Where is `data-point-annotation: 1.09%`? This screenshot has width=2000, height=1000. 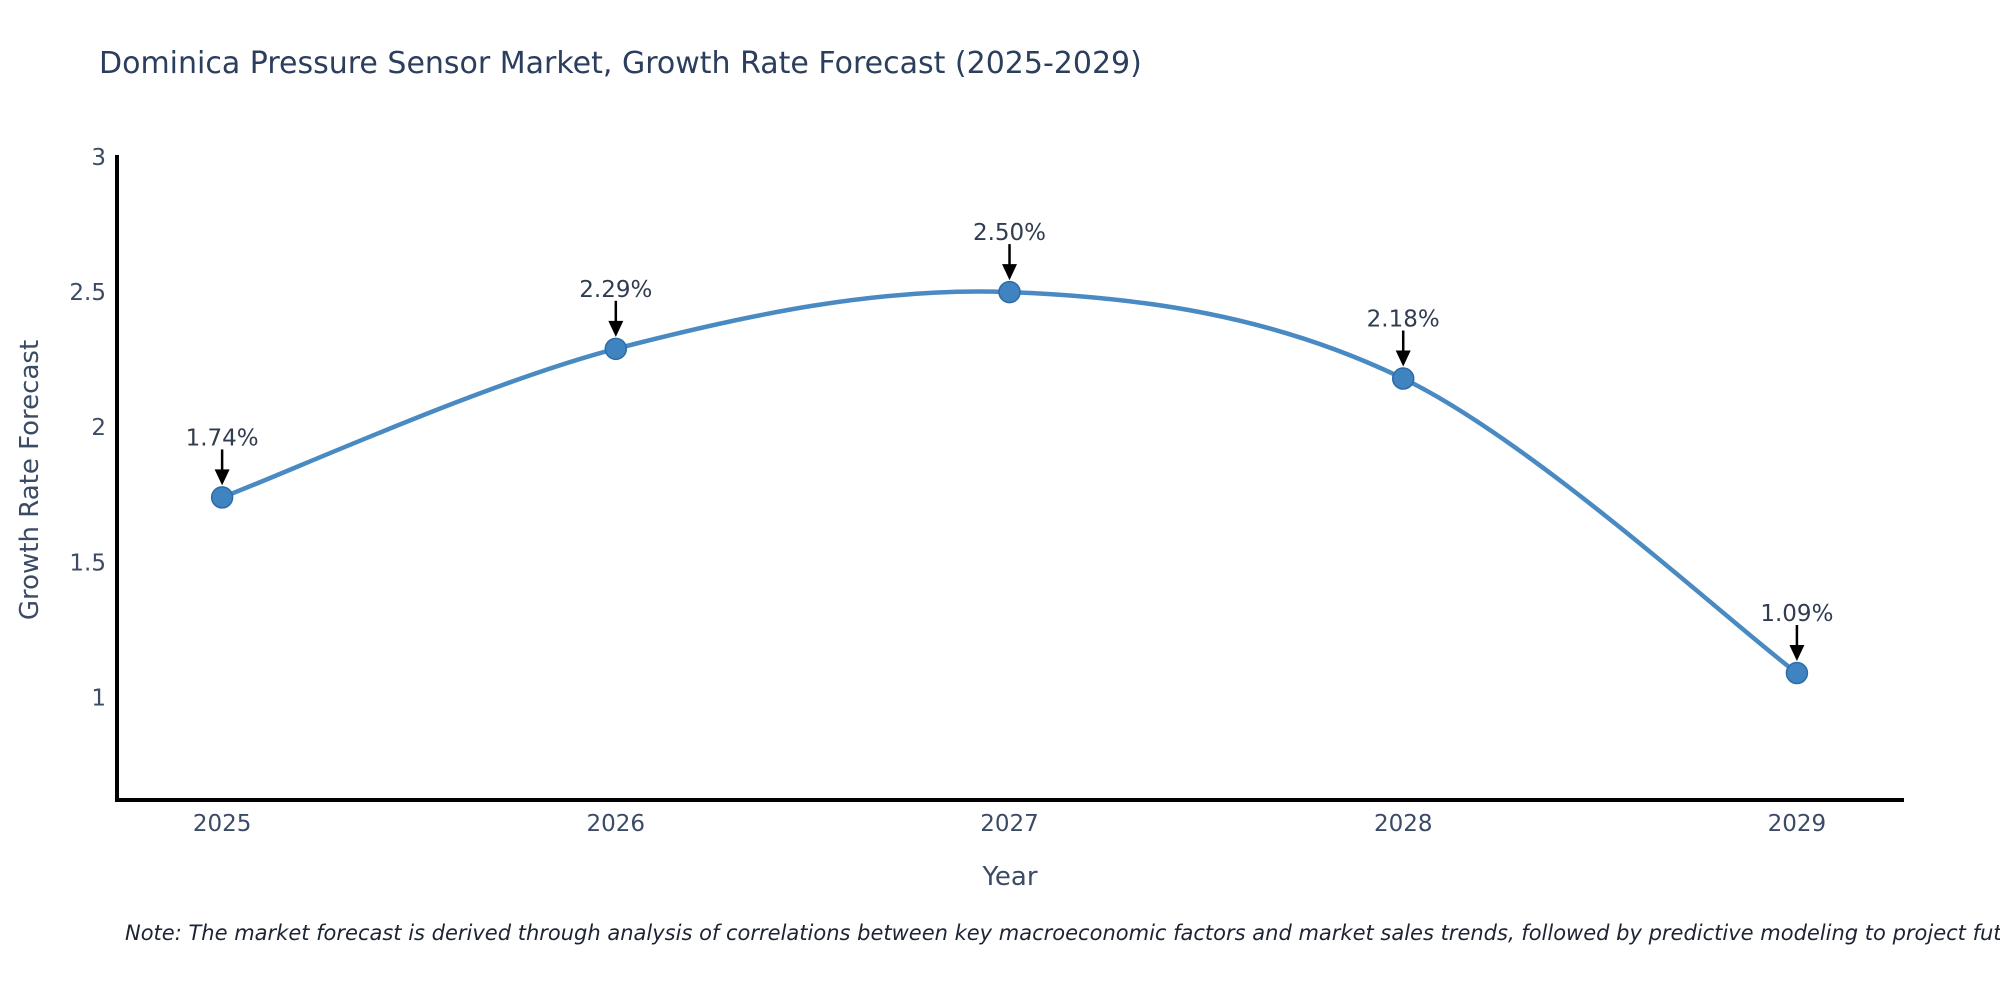
data-point-annotation: 1.09% is located at coordinates (1796, 614).